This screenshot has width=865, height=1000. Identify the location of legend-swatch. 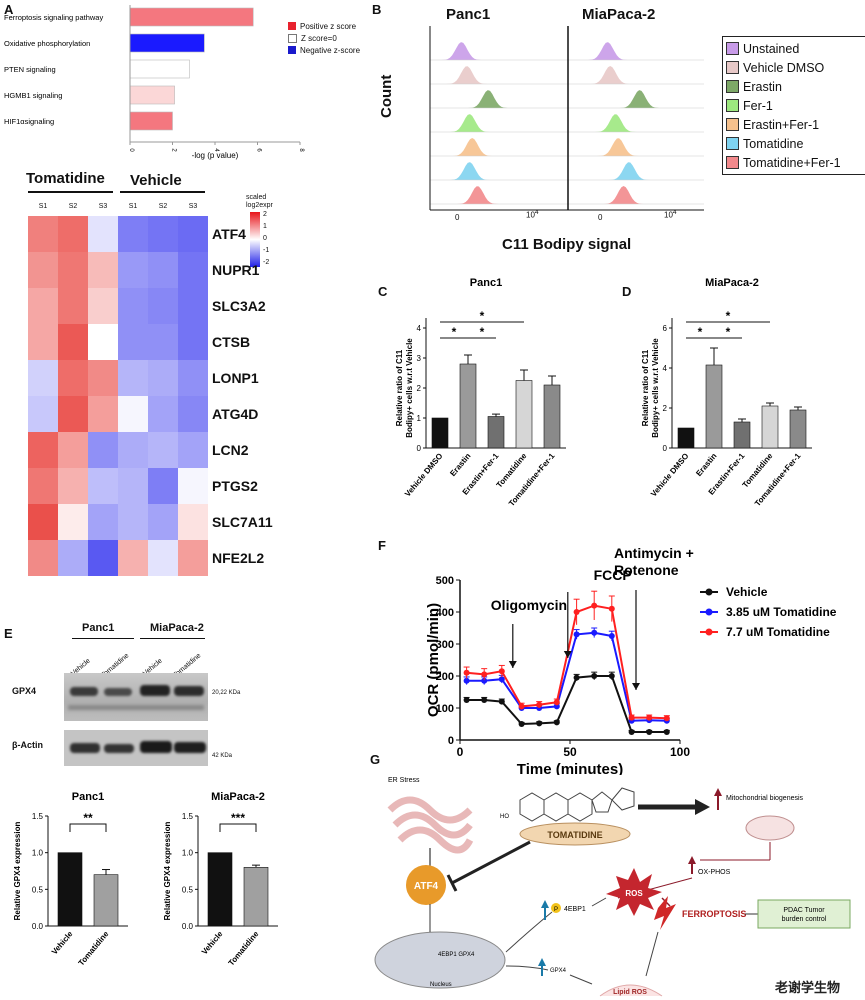
(292, 50).